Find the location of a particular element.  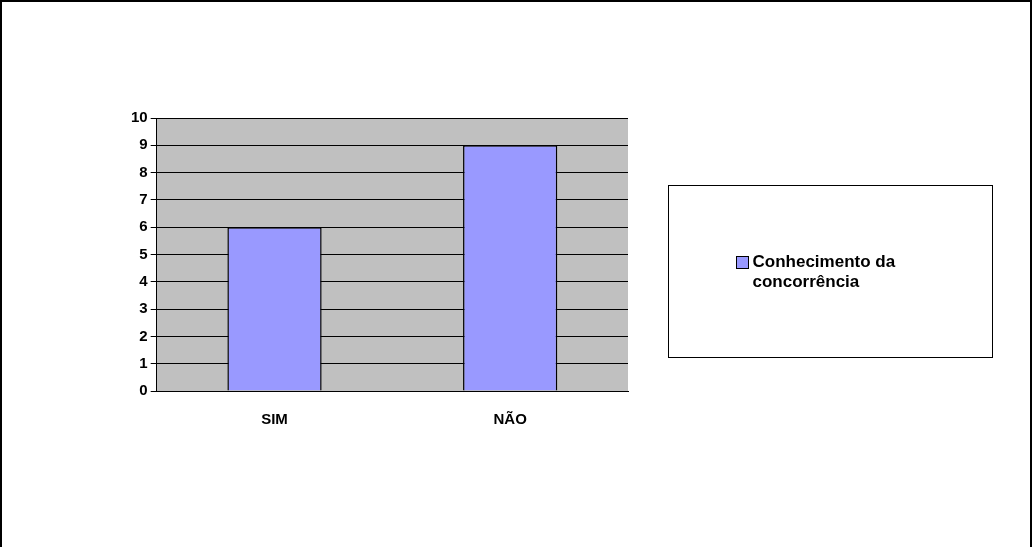

y-tick-label: 3 is located at coordinates (143, 308).